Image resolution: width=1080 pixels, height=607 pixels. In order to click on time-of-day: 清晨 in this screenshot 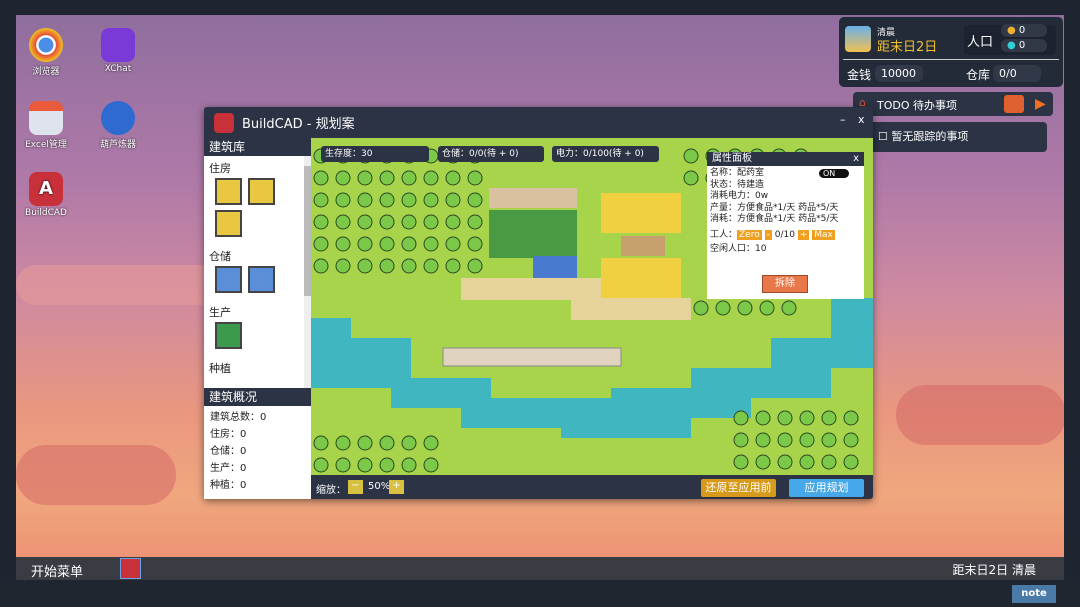, I will do `click(886, 33)`.